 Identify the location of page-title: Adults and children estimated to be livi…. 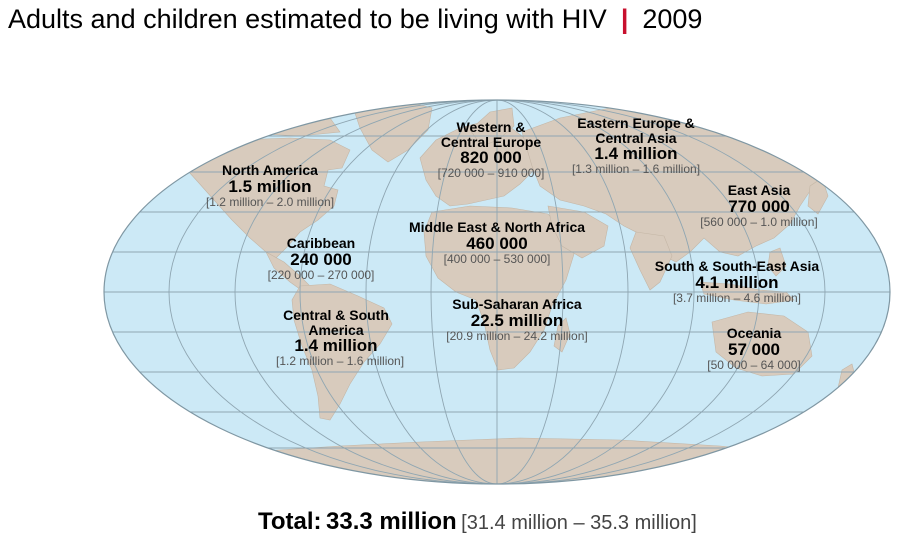
(355, 19).